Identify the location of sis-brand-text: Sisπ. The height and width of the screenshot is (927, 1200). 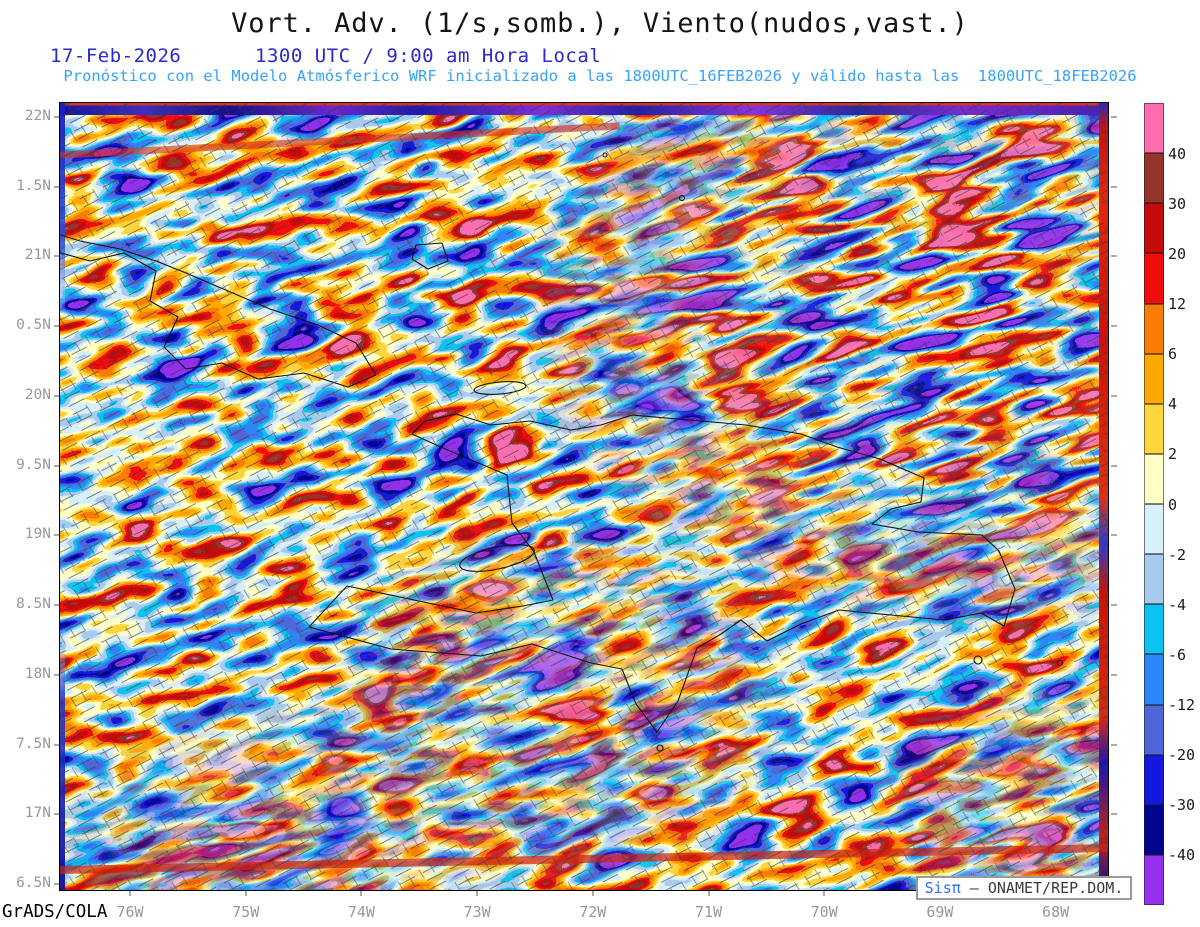
(942, 888).